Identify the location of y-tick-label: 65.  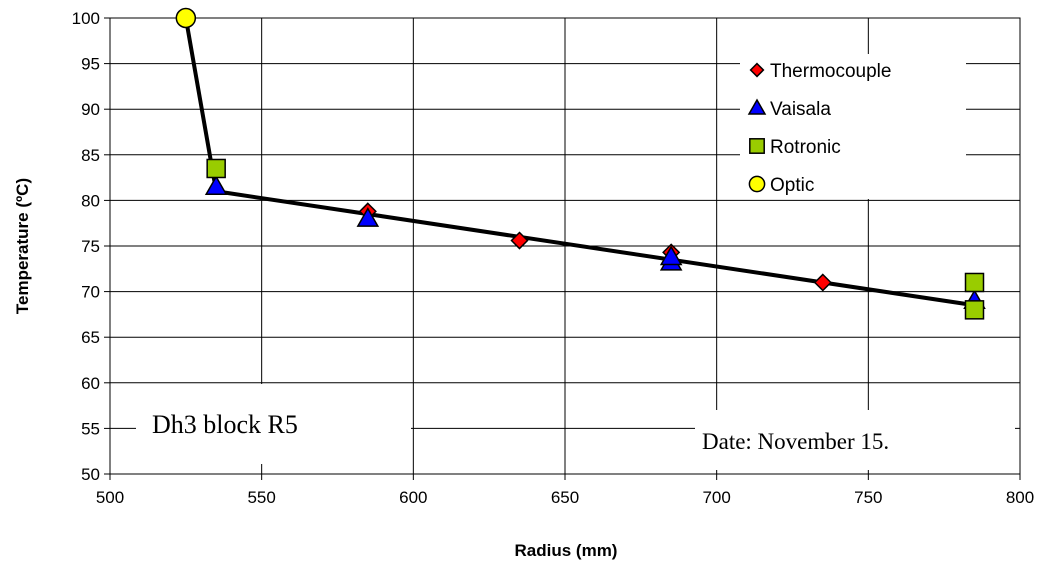
(90, 337).